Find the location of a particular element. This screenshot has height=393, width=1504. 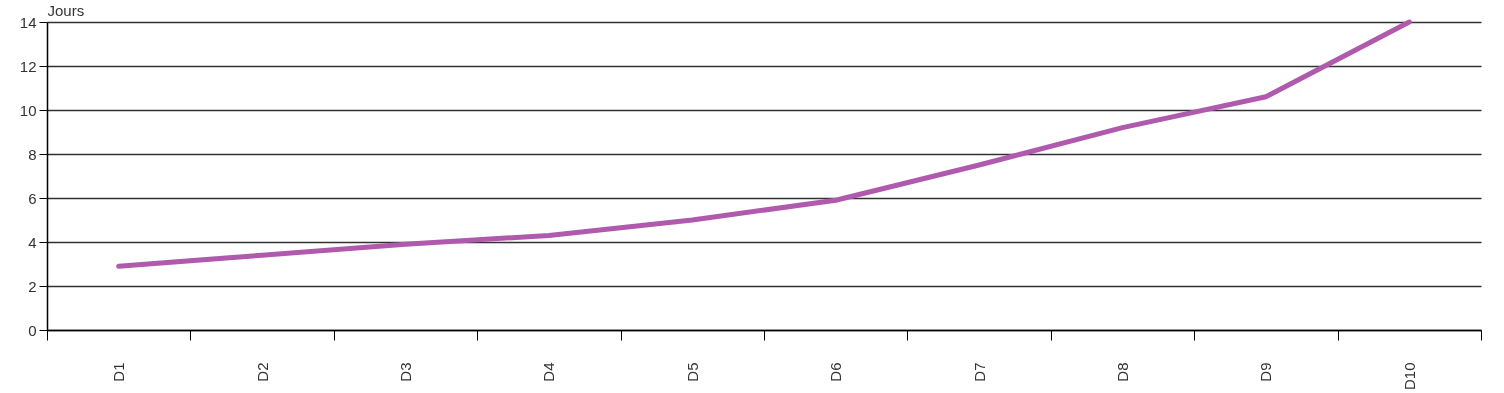

x-tick-label: D10 is located at coordinates (1409, 376).